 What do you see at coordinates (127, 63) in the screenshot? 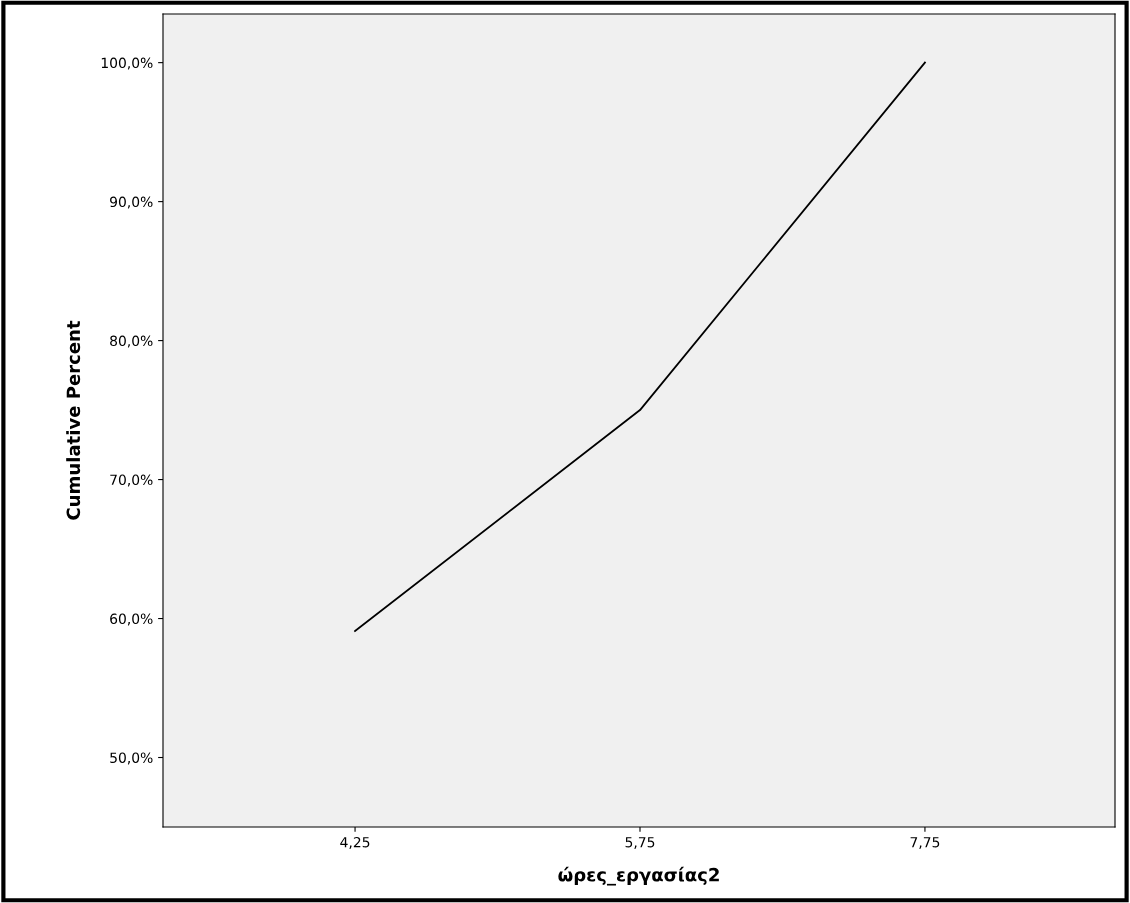
I see `y-tick-label: 100,0%` at bounding box center [127, 63].